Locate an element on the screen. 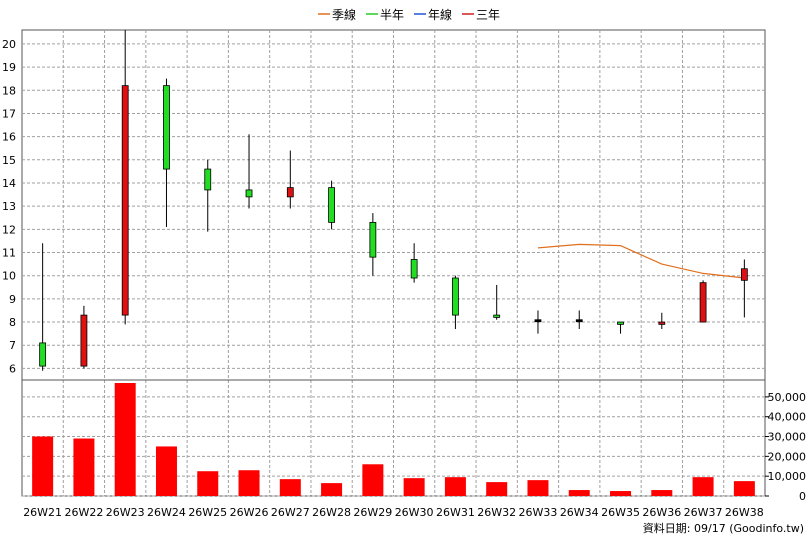 This screenshot has width=808, height=540. volume-tick-label: 0 is located at coordinates (802, 496).